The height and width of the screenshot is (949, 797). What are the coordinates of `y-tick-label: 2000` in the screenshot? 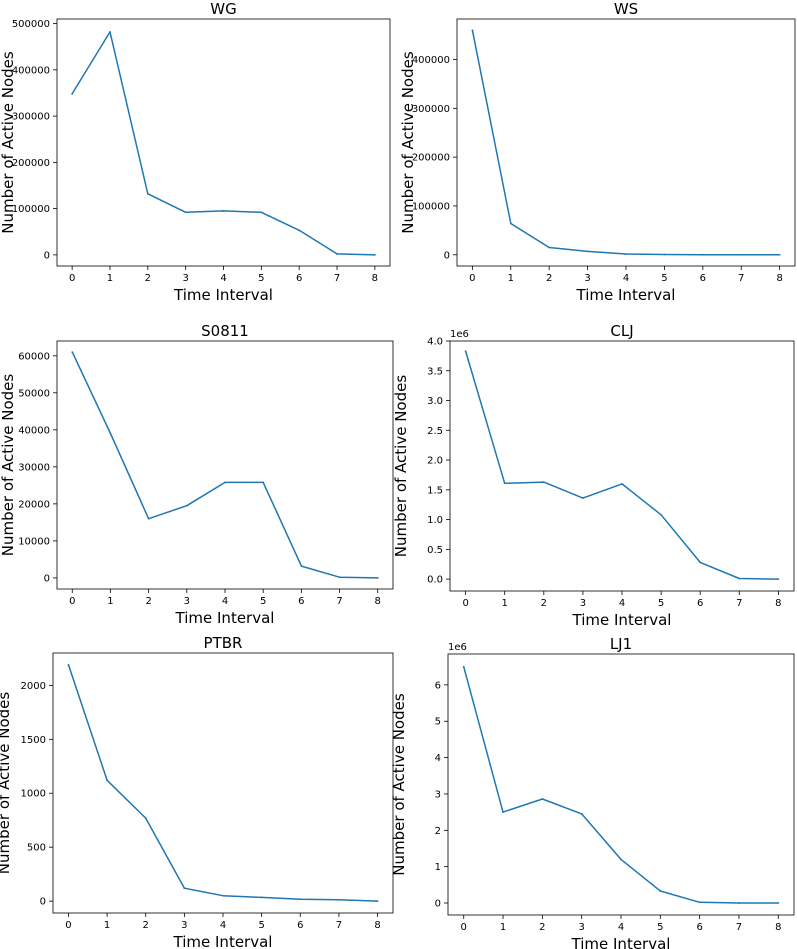 It's located at (33, 686).